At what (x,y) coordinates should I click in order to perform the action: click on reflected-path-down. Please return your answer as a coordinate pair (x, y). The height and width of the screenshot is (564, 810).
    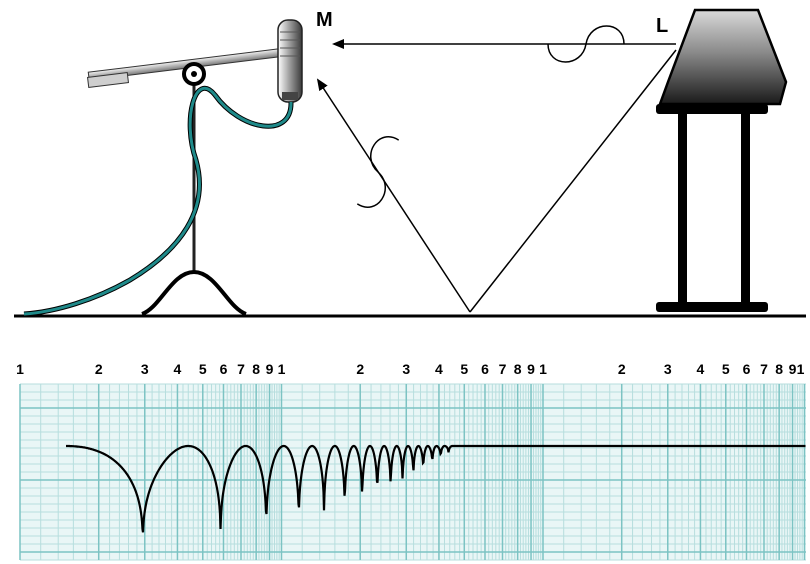
    Looking at the image, I should click on (573, 181).